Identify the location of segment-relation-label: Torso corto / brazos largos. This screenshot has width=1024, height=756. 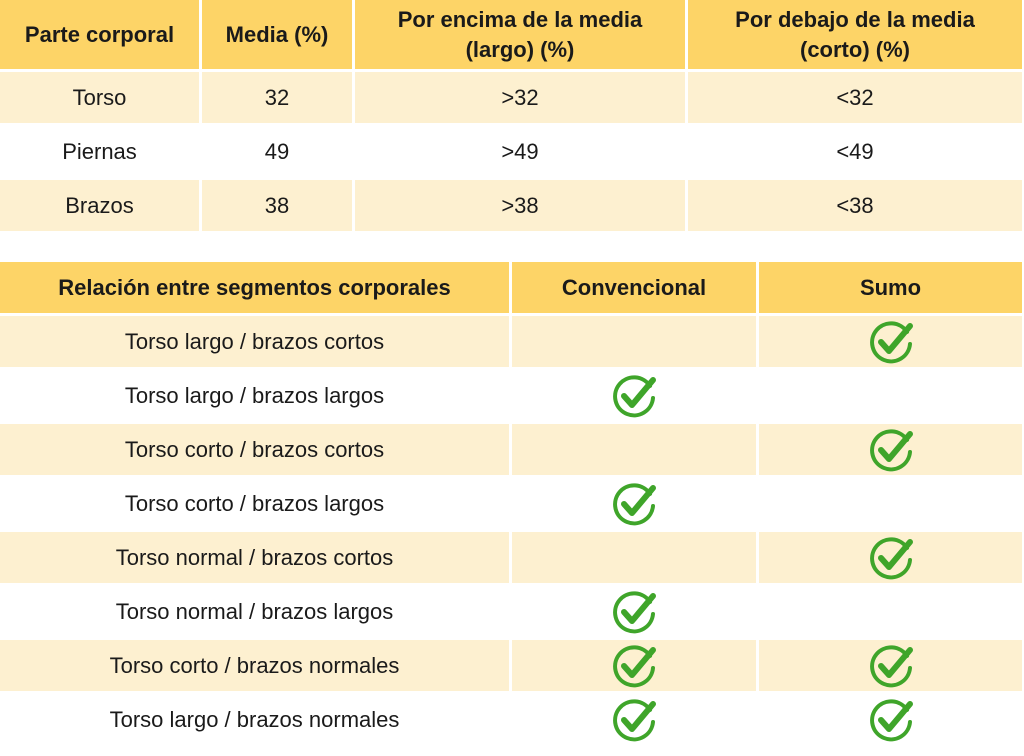
(256, 505).